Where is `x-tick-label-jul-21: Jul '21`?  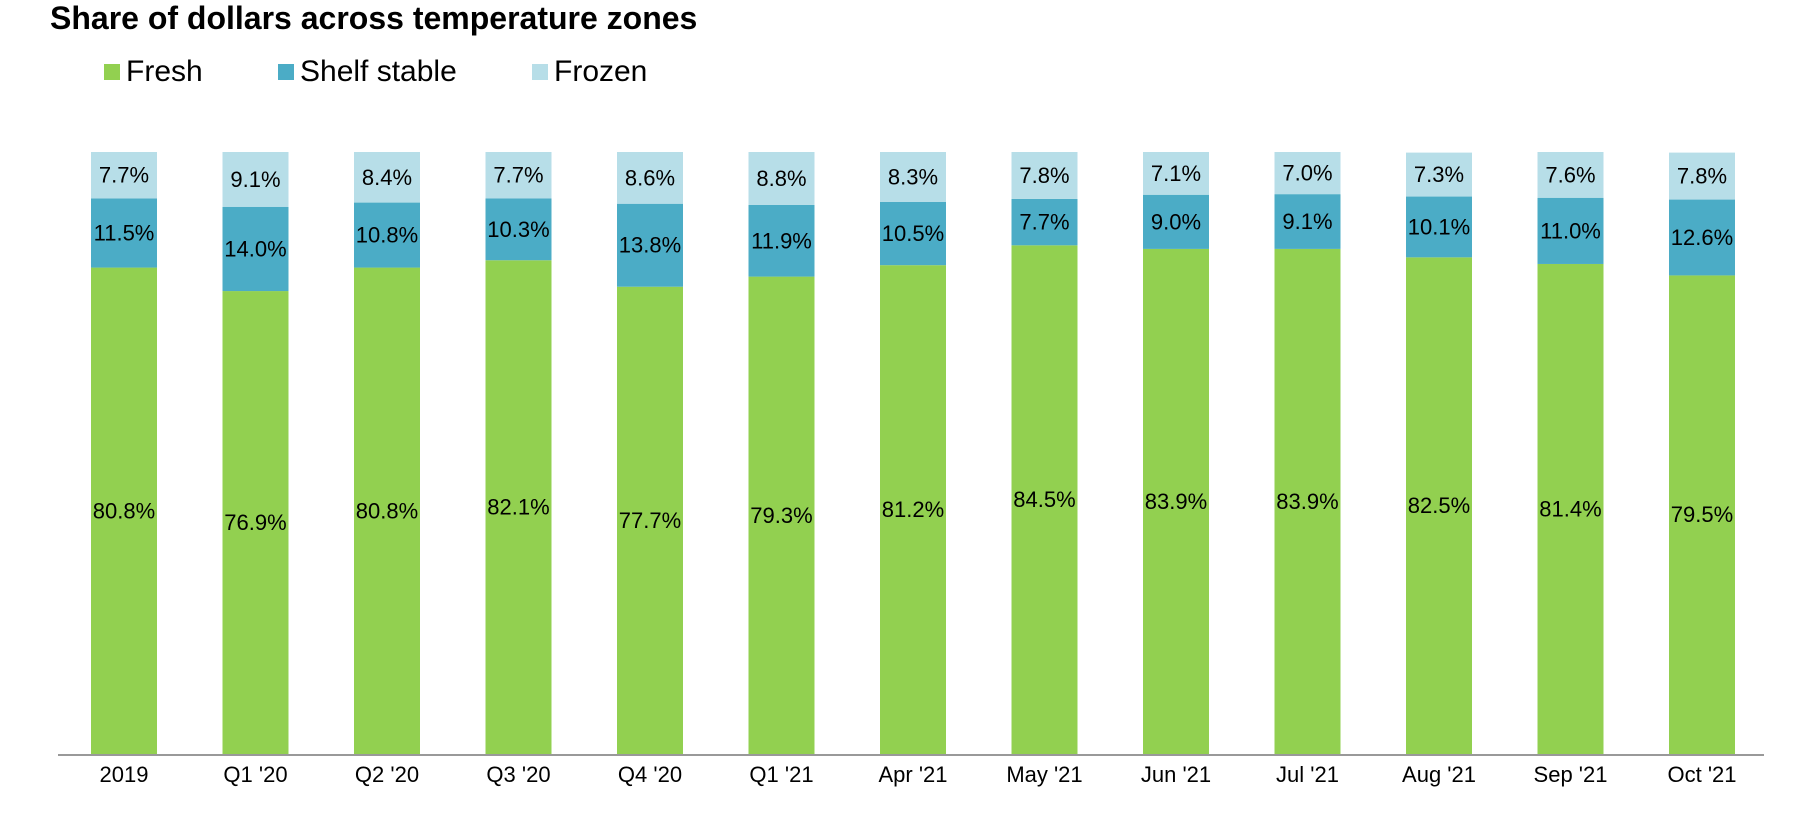
x-tick-label-jul-21: Jul '21 is located at coordinates (1307, 774).